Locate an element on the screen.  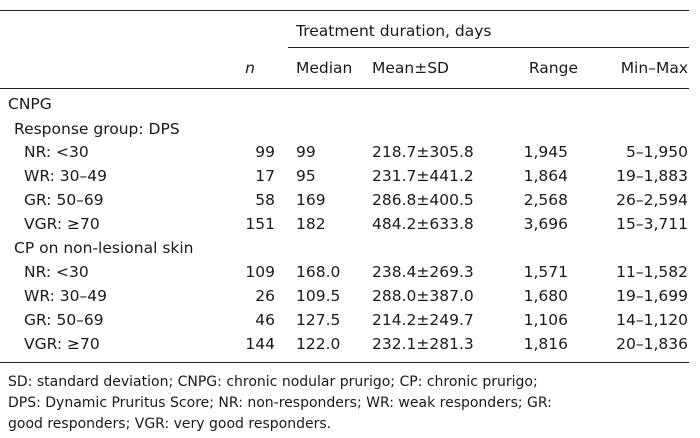
cell-n: 99 is located at coordinates (265, 152).